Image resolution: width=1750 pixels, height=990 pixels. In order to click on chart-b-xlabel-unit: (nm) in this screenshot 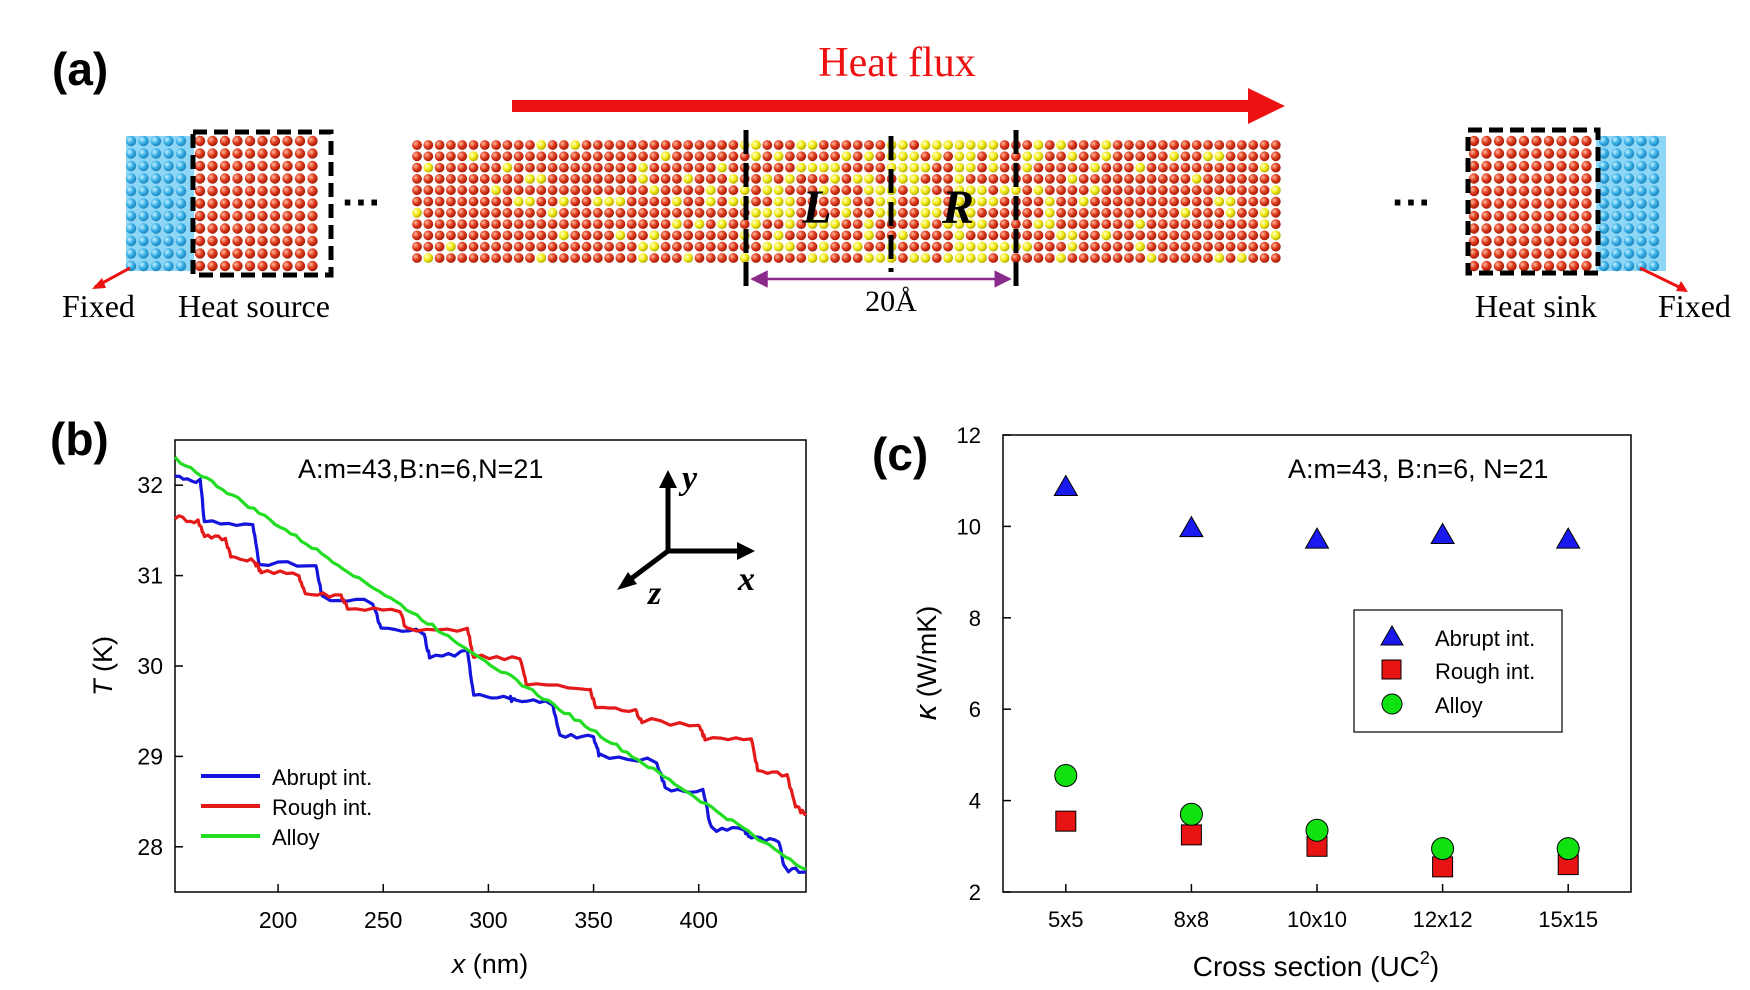, I will do `click(496, 964)`.